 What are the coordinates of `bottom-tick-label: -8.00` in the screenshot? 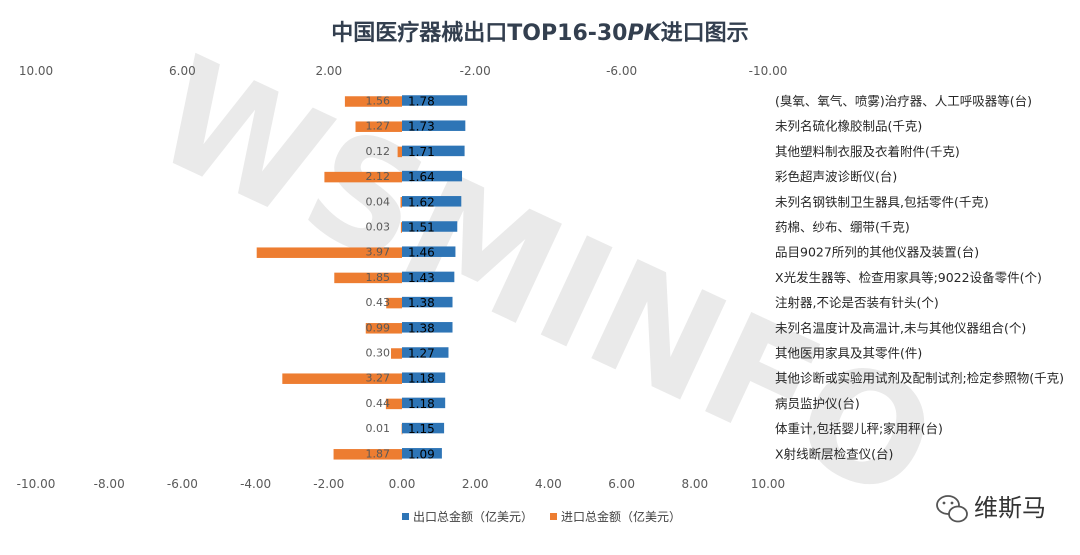 It's located at (109, 484).